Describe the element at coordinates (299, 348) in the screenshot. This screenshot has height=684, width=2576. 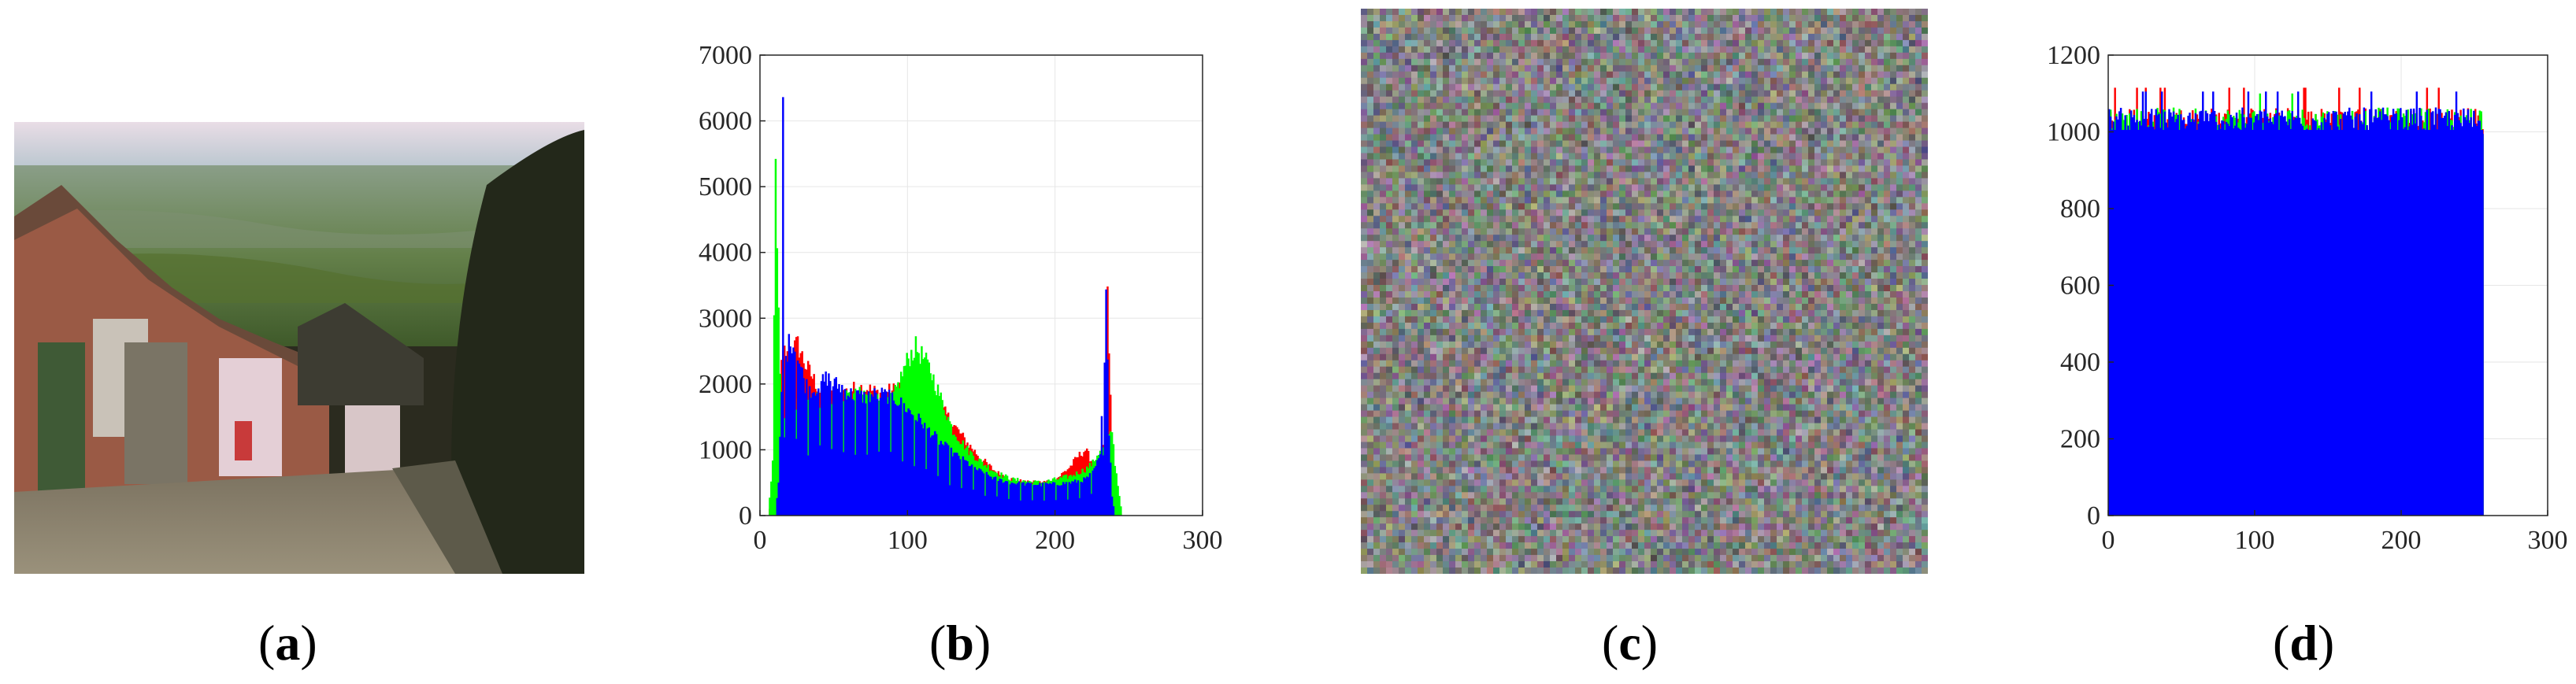
I see `village-street-photo` at that location.